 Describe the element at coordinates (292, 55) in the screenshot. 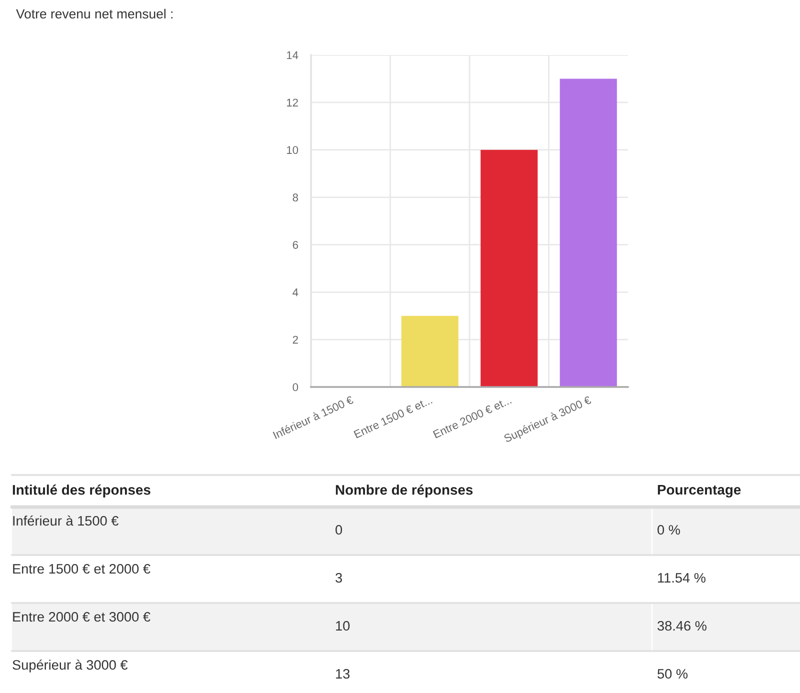

I see `y-tick-label: 14` at that location.